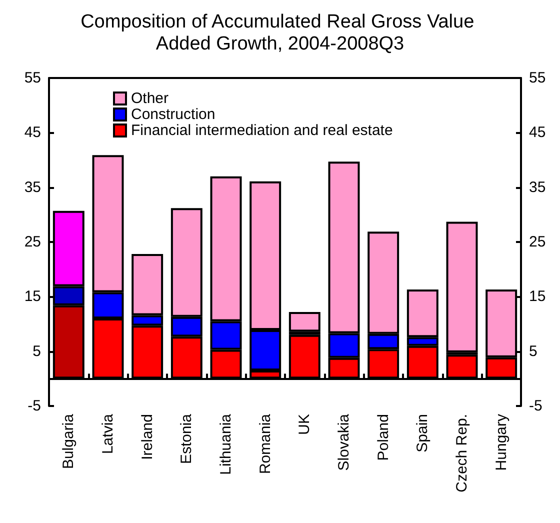 Image resolution: width=560 pixels, height=523 pixels. Describe the element at coordinates (462, 453) in the screenshot. I see `x-tick-label: Czech Rep.` at that location.